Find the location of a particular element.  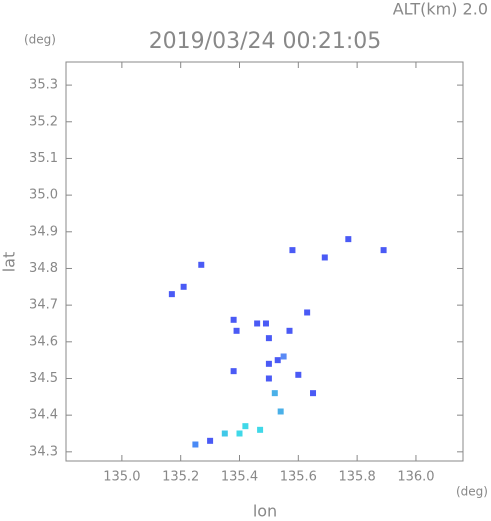

y-axis-label: lat is located at coordinates (9, 262).